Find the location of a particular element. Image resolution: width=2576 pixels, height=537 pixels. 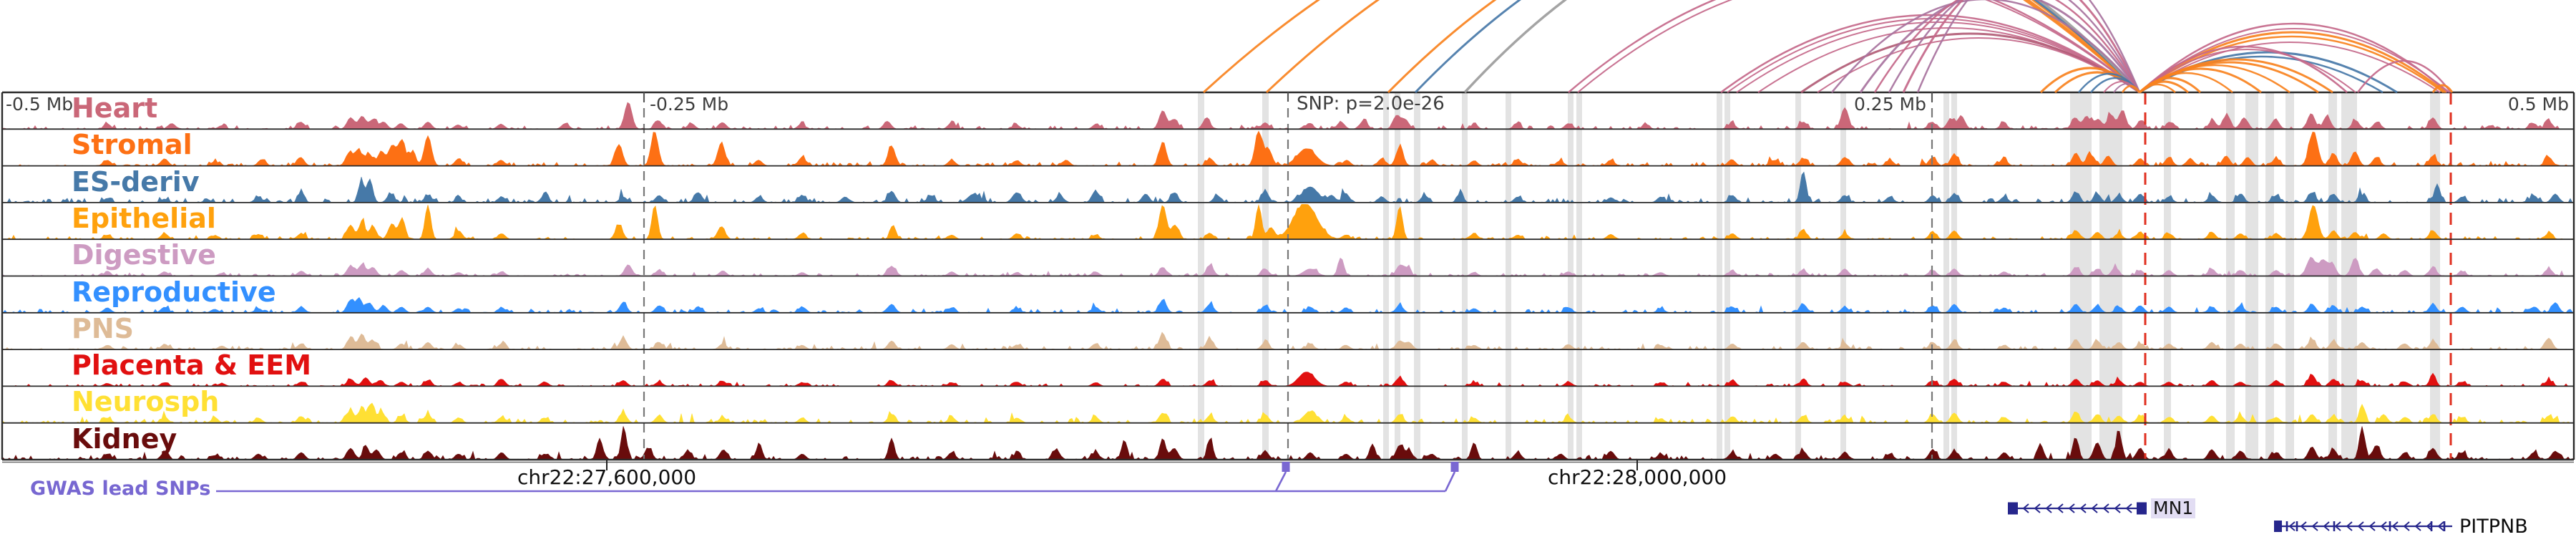

track-label-neurosph: Neurosph is located at coordinates (146, 402).